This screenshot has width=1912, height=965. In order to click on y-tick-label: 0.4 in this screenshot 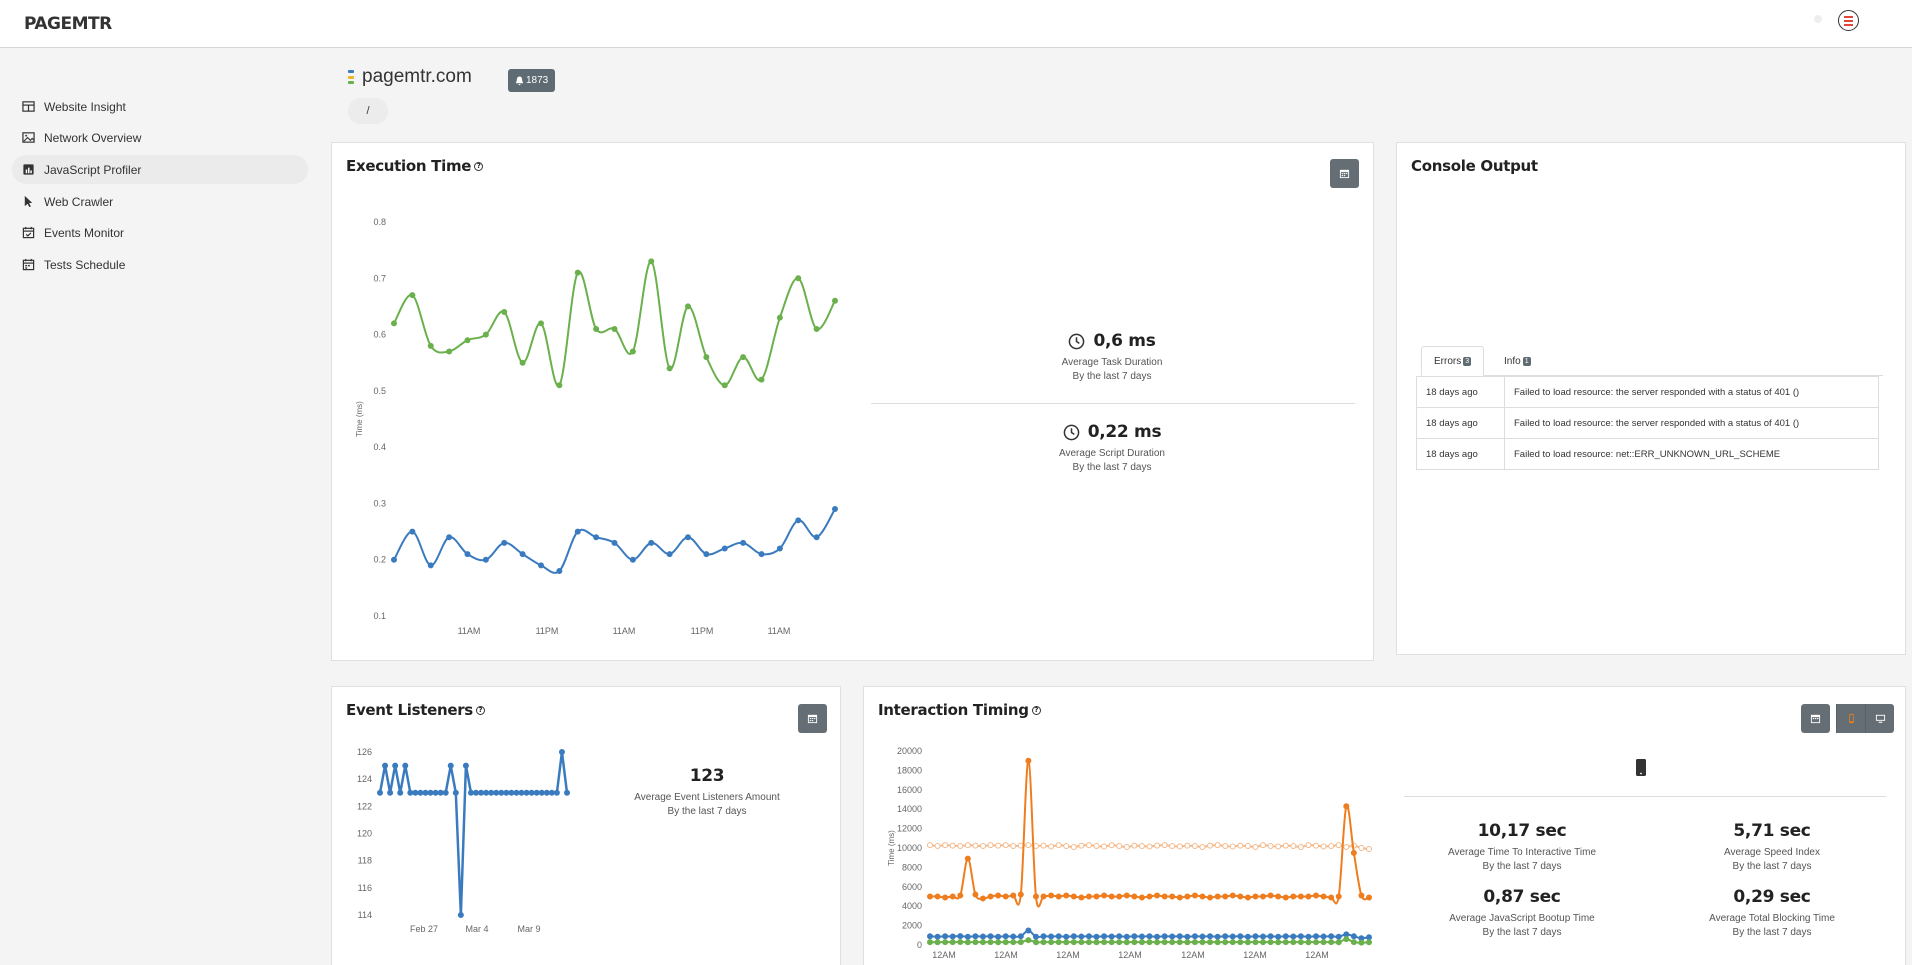, I will do `click(379, 447)`.